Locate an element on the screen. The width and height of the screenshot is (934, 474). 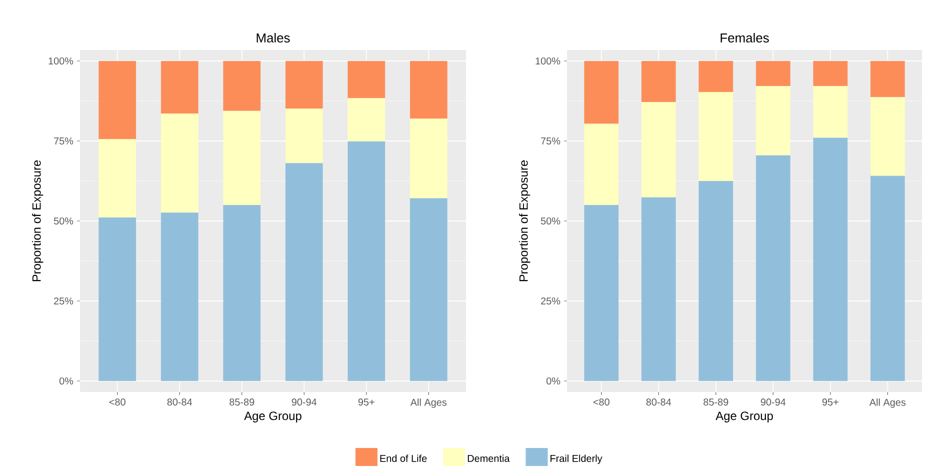
legend-label: Frail Elderly is located at coordinates (576, 459).